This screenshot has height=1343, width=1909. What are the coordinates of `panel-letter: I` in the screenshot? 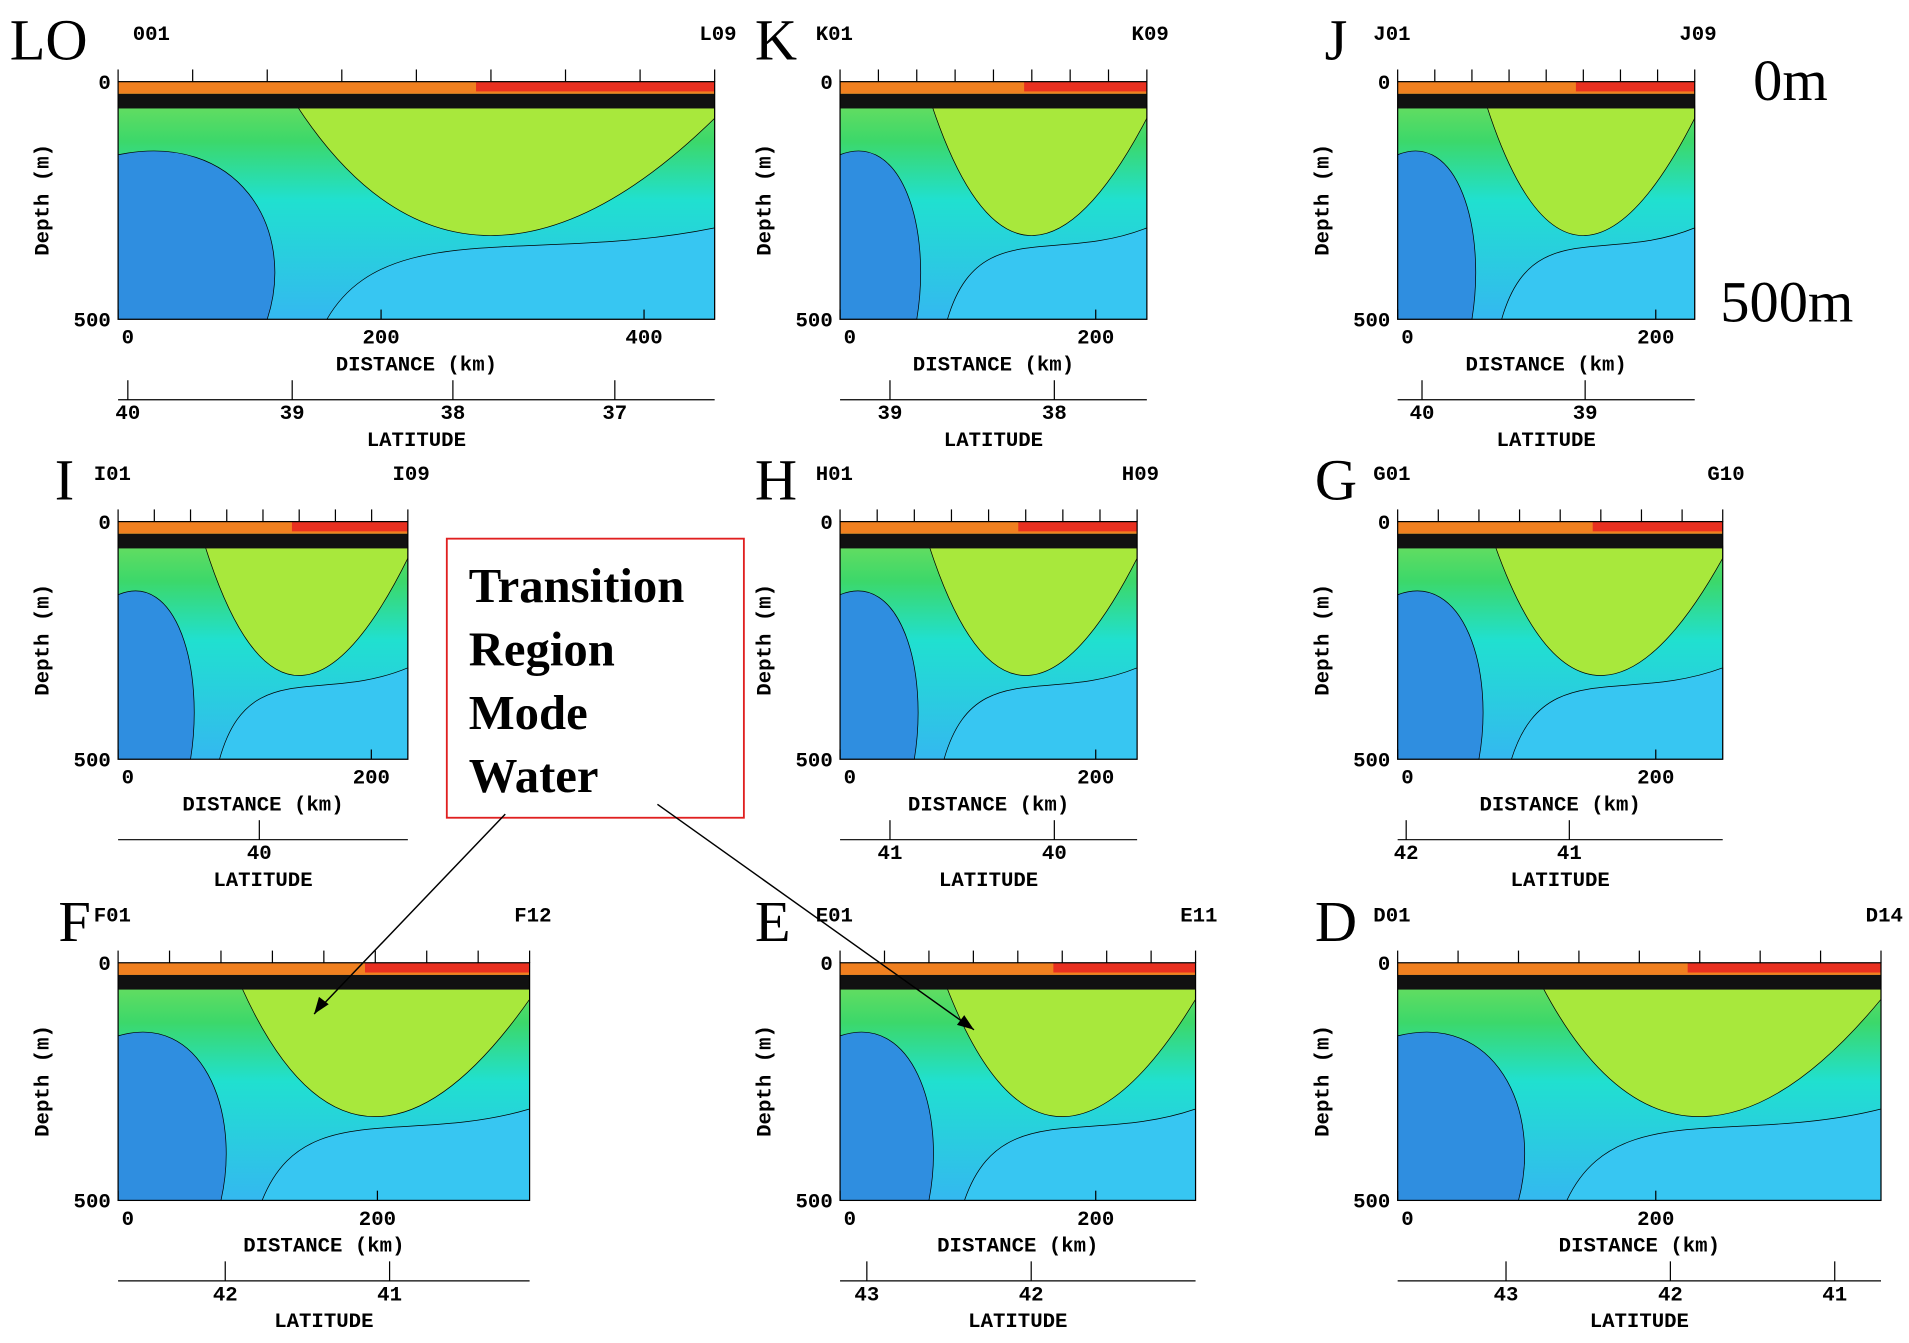 It's located at (64, 480).